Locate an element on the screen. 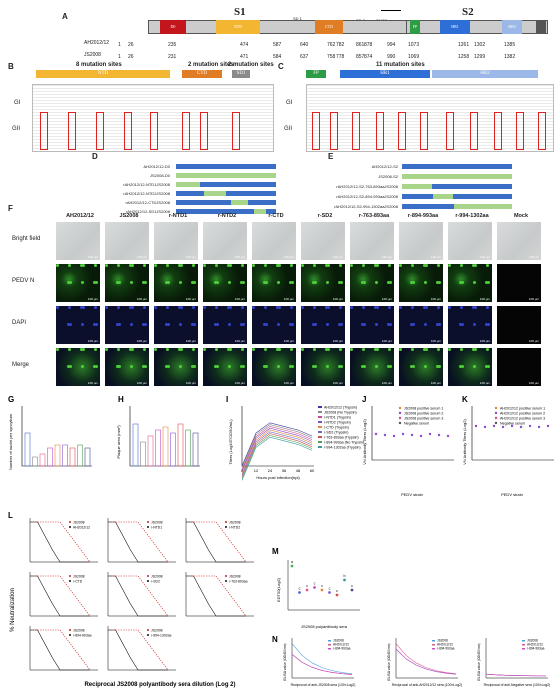  f-column-label: r-763-893aa is located at coordinates (374, 216).